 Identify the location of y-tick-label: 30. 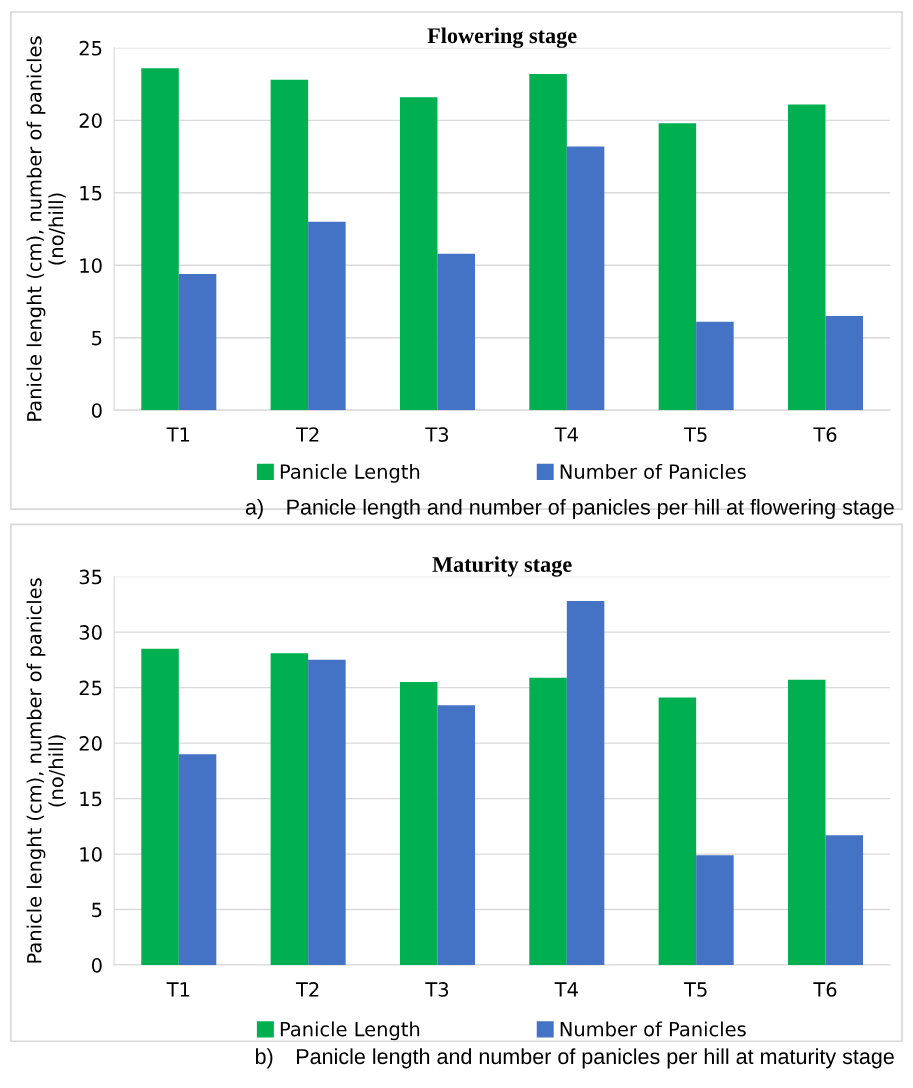
(90, 632).